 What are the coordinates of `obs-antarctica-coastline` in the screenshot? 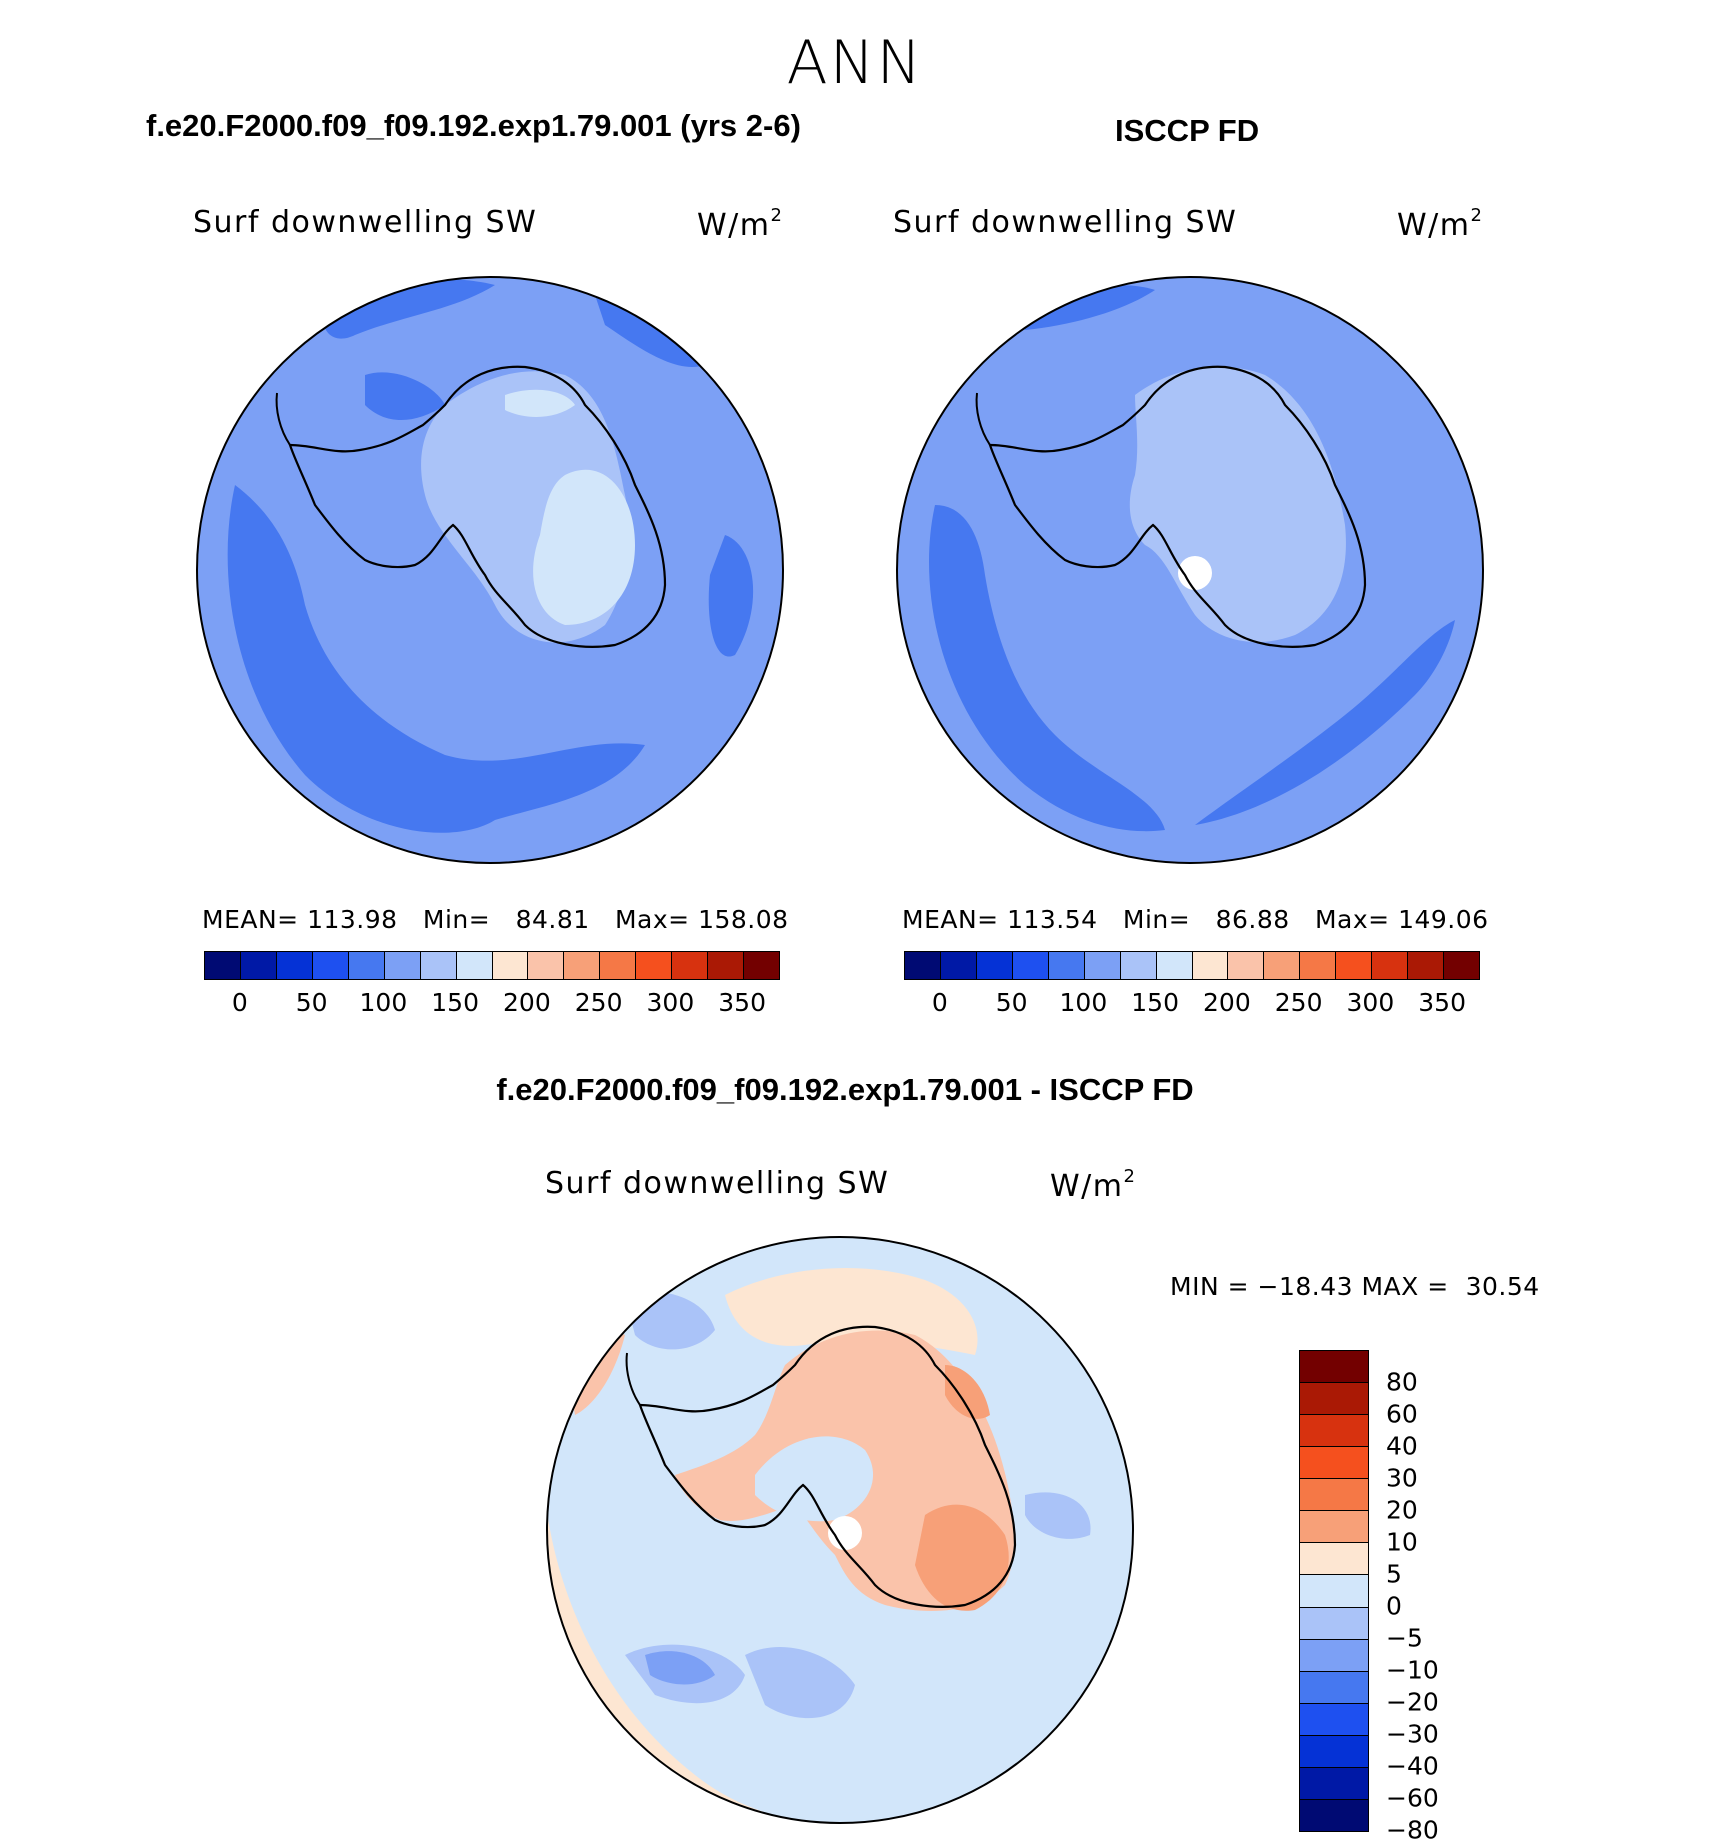 It's located at (1177, 506).